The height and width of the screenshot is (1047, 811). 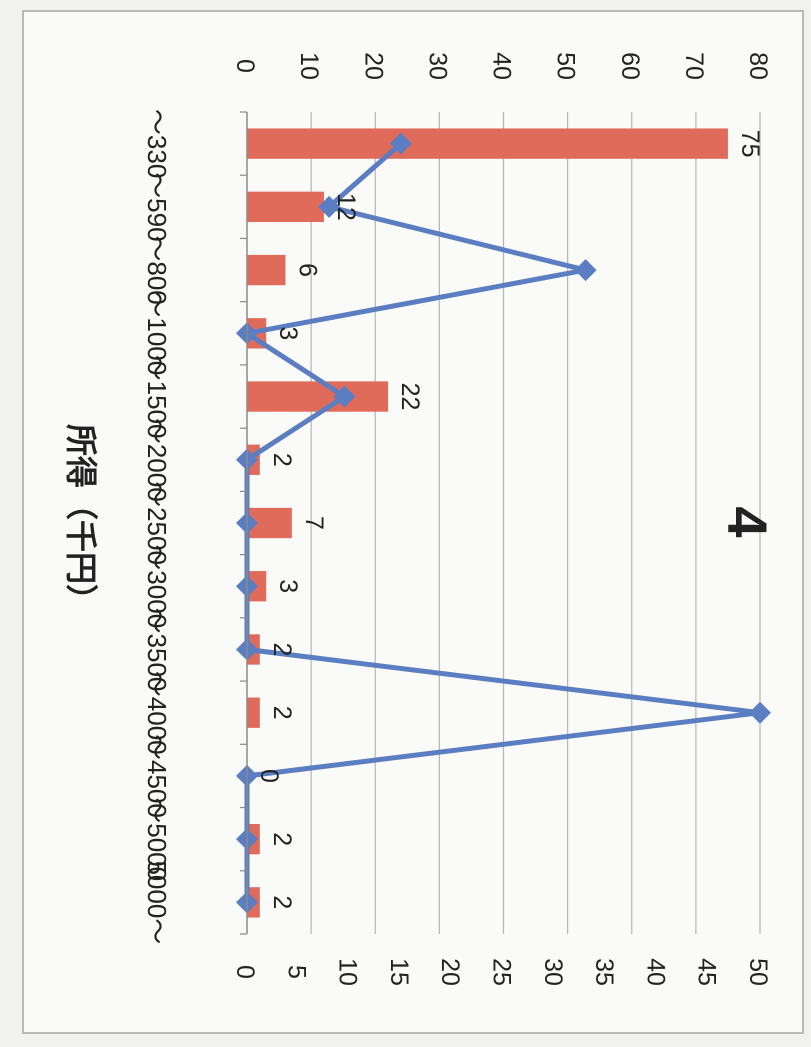 What do you see at coordinates (566, 66) in the screenshot?
I see `left-axis-tick-label: 50` at bounding box center [566, 66].